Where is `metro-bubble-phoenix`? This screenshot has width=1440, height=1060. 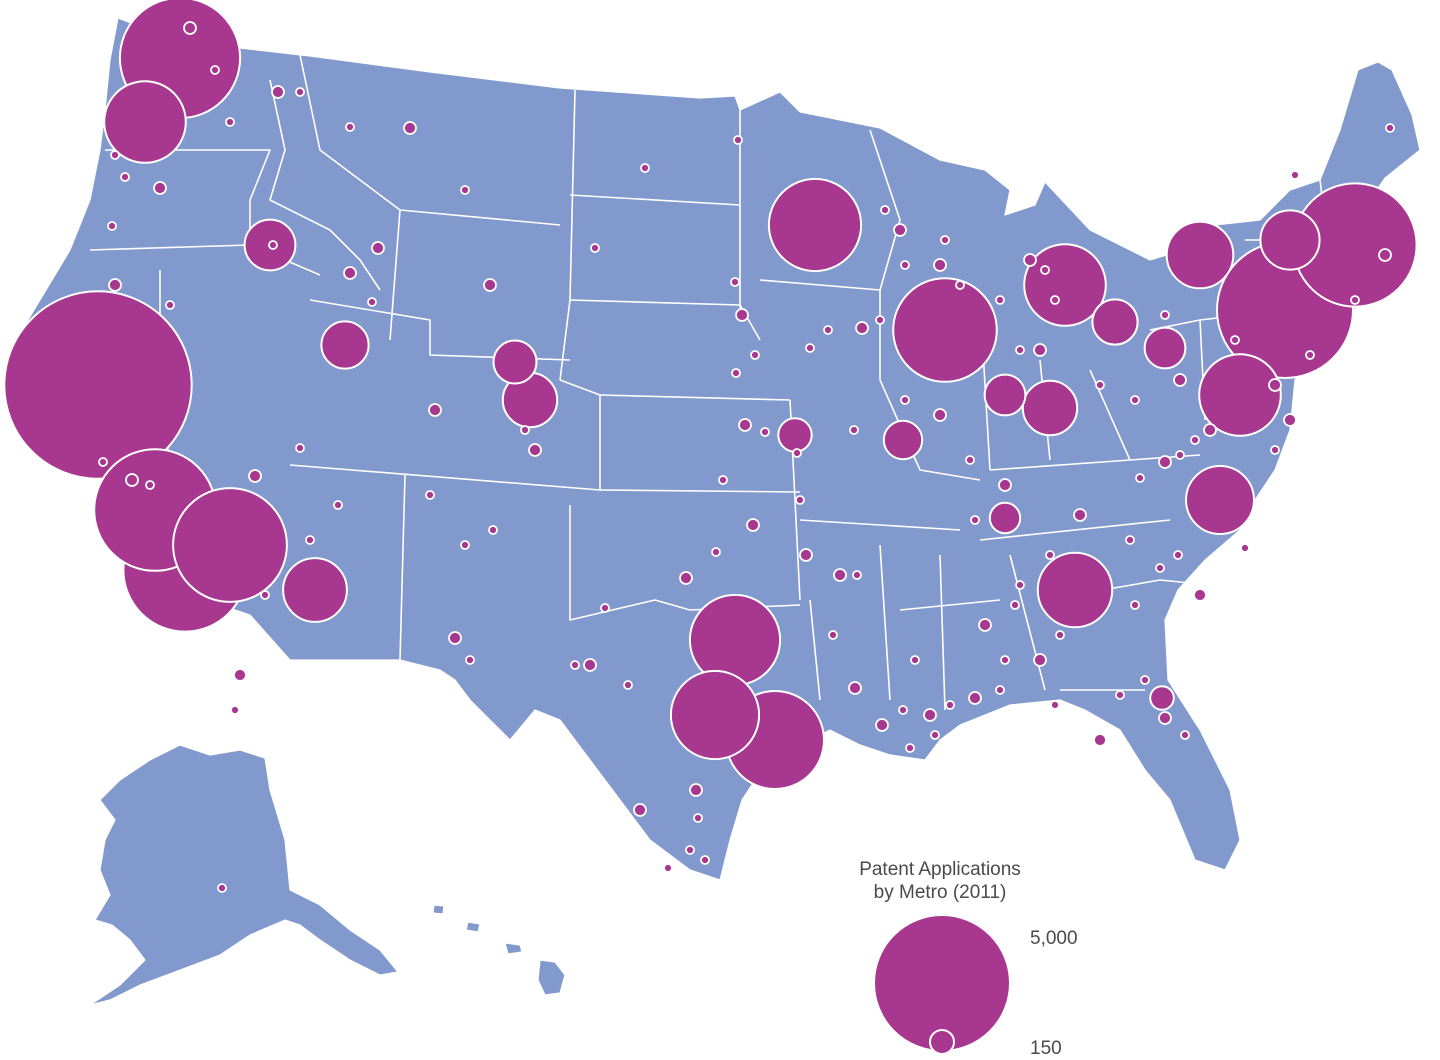
metro-bubble-phoenix is located at coordinates (315, 590).